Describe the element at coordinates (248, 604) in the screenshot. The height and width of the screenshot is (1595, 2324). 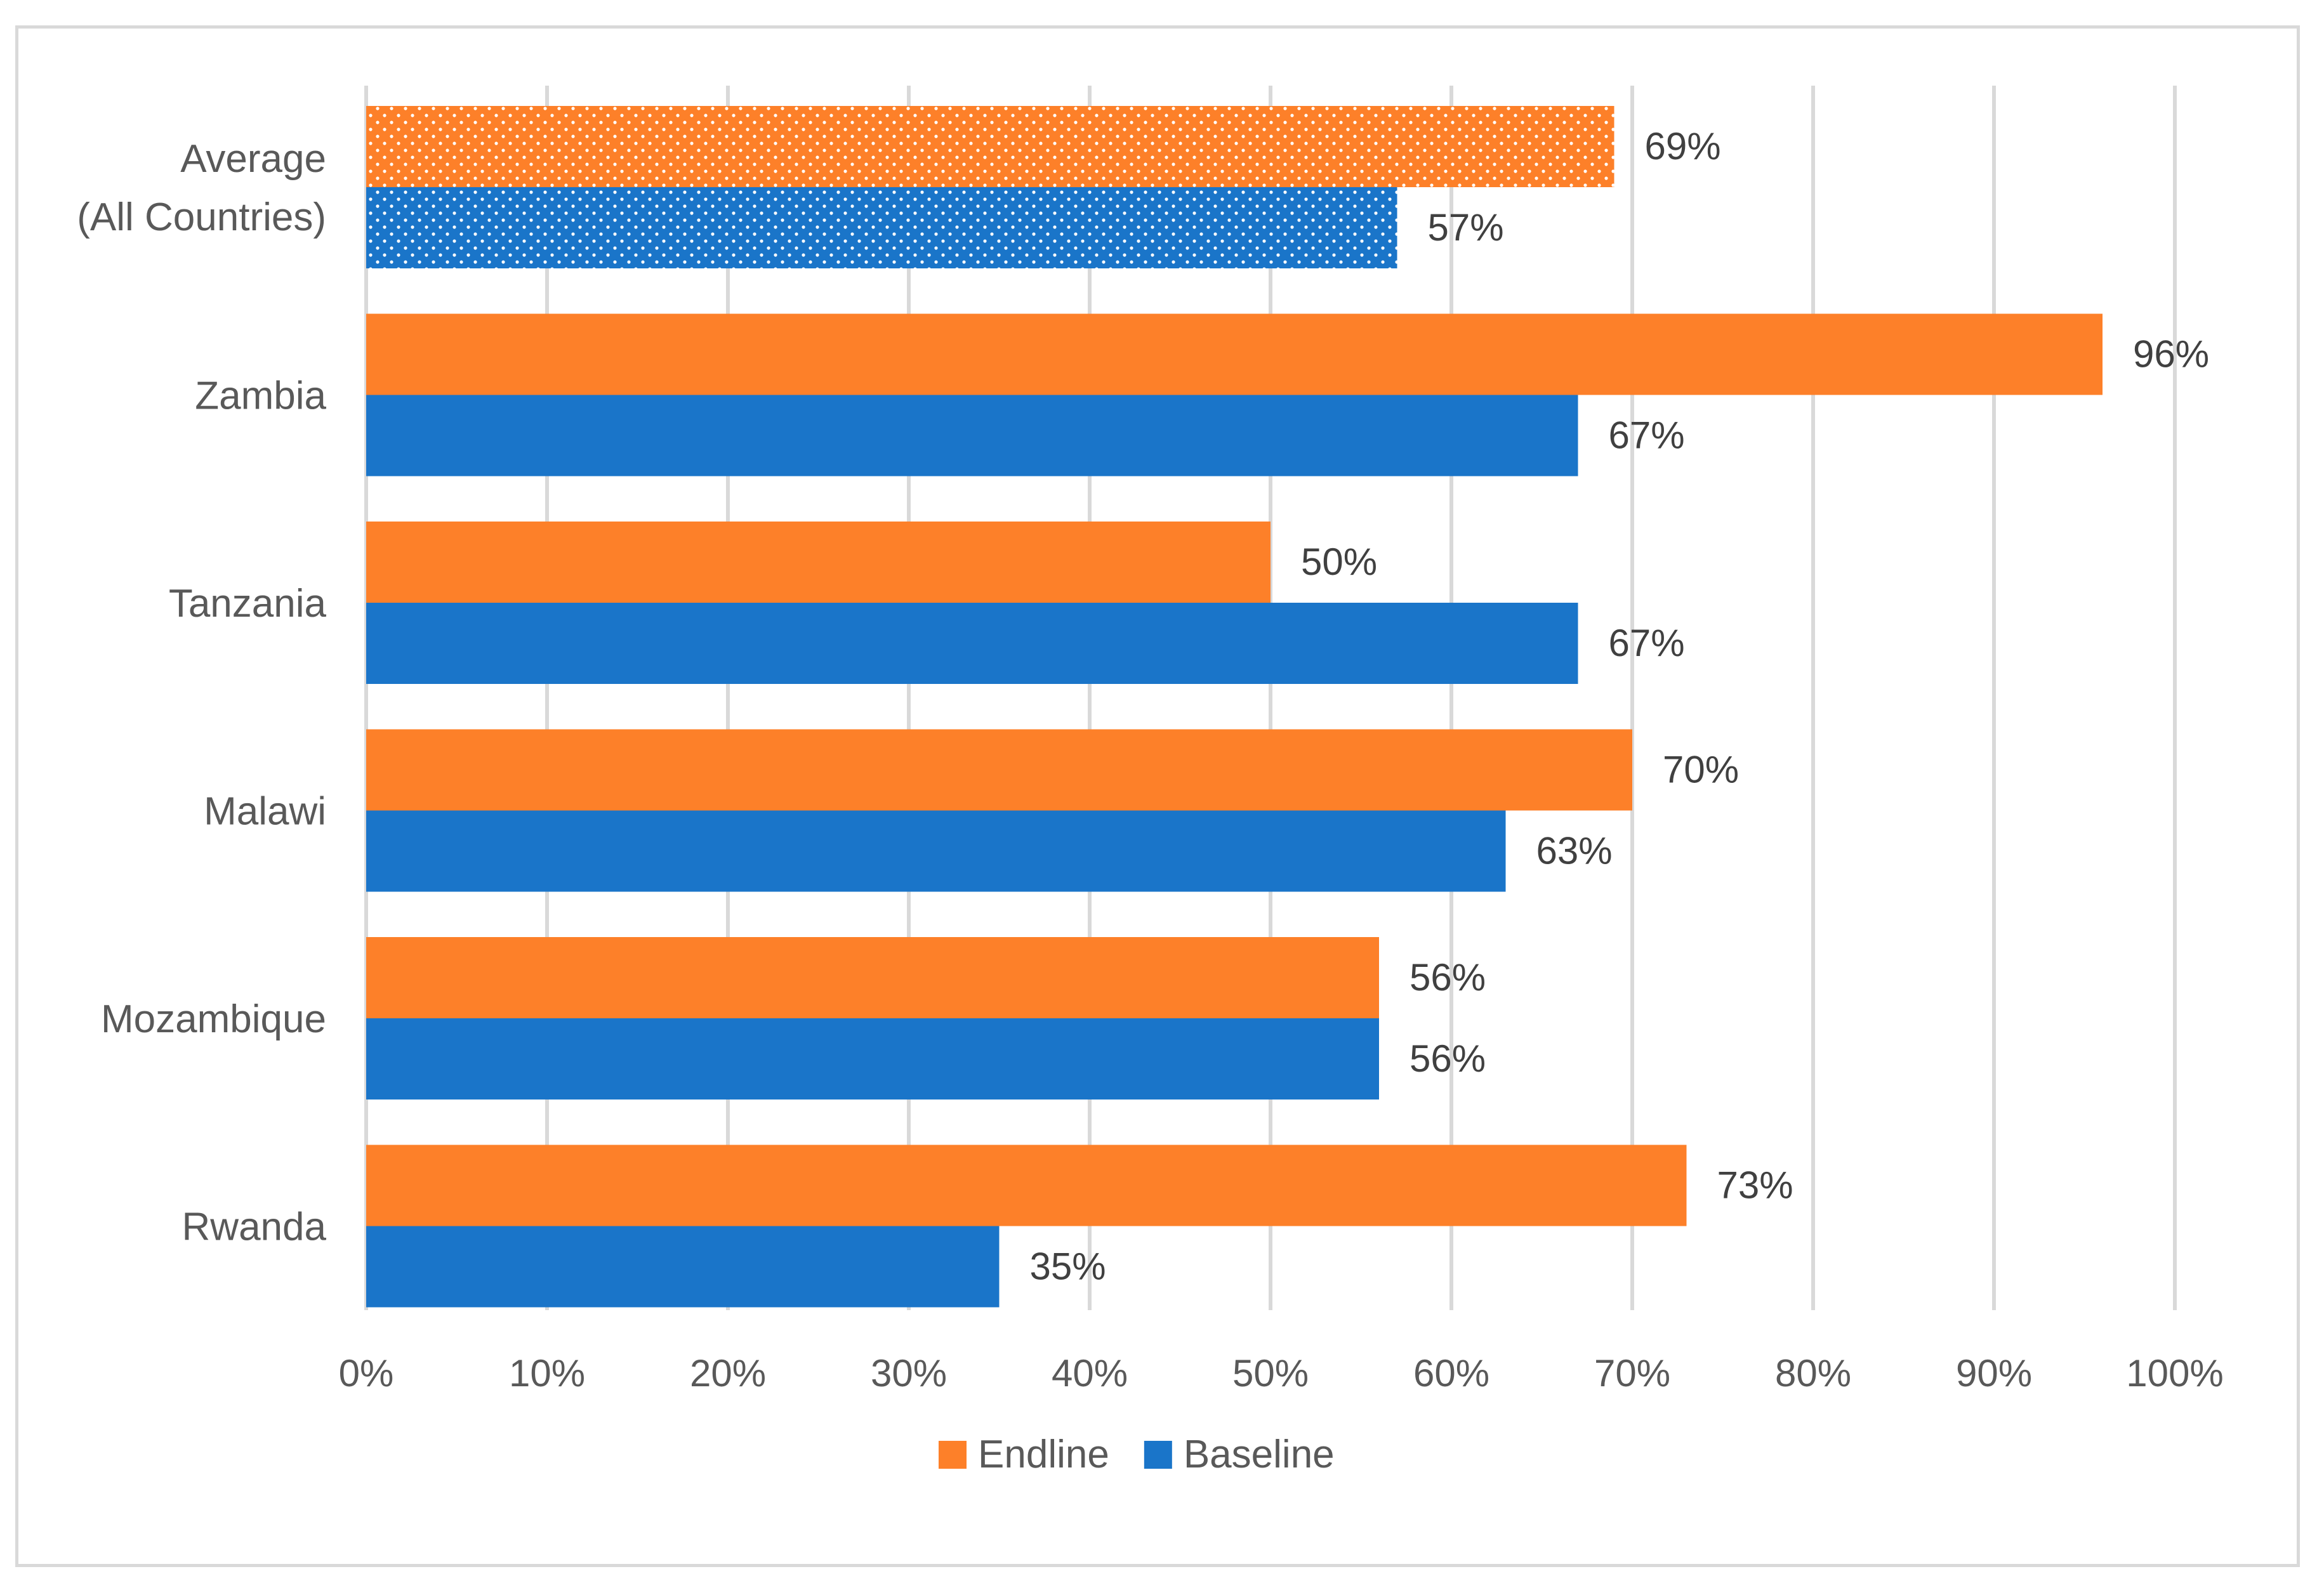
I see `category-label: Tanzania` at that location.